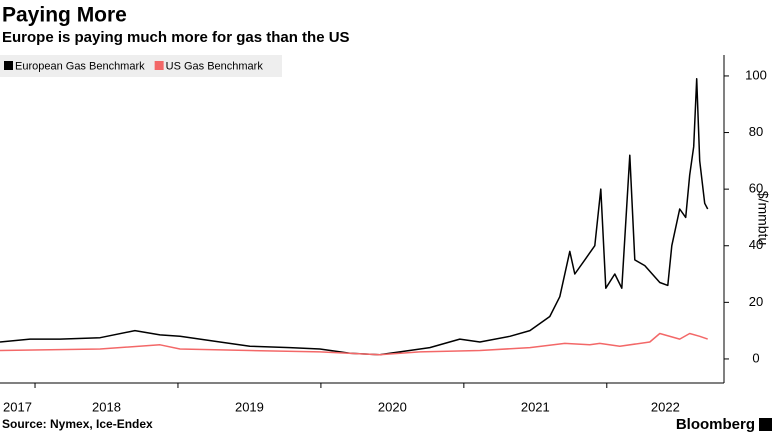 The height and width of the screenshot is (440, 775). What do you see at coordinates (215, 66) in the screenshot?
I see `legend-label: US Gas Benchmark` at bounding box center [215, 66].